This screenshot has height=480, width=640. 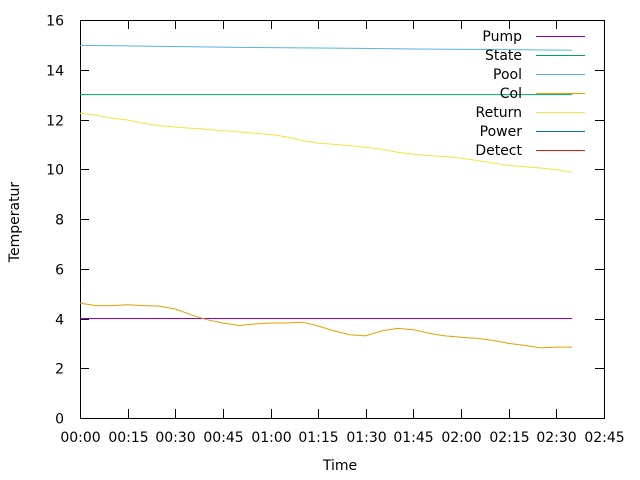 I want to click on y-tick-label: 0, so click(x=59, y=420).